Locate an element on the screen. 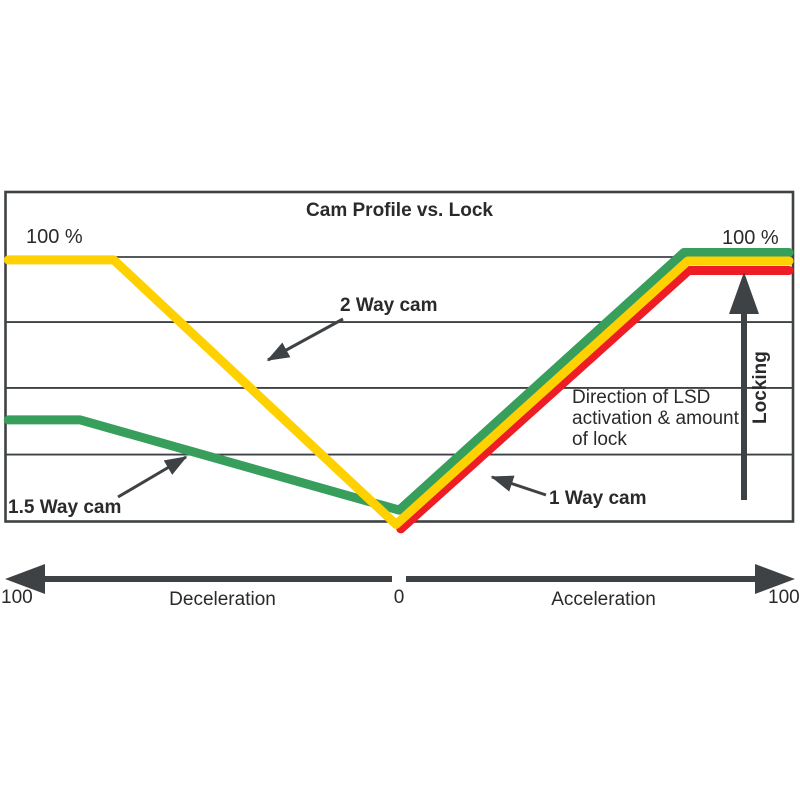  x-axis-right-value: 100 is located at coordinates (784, 597).